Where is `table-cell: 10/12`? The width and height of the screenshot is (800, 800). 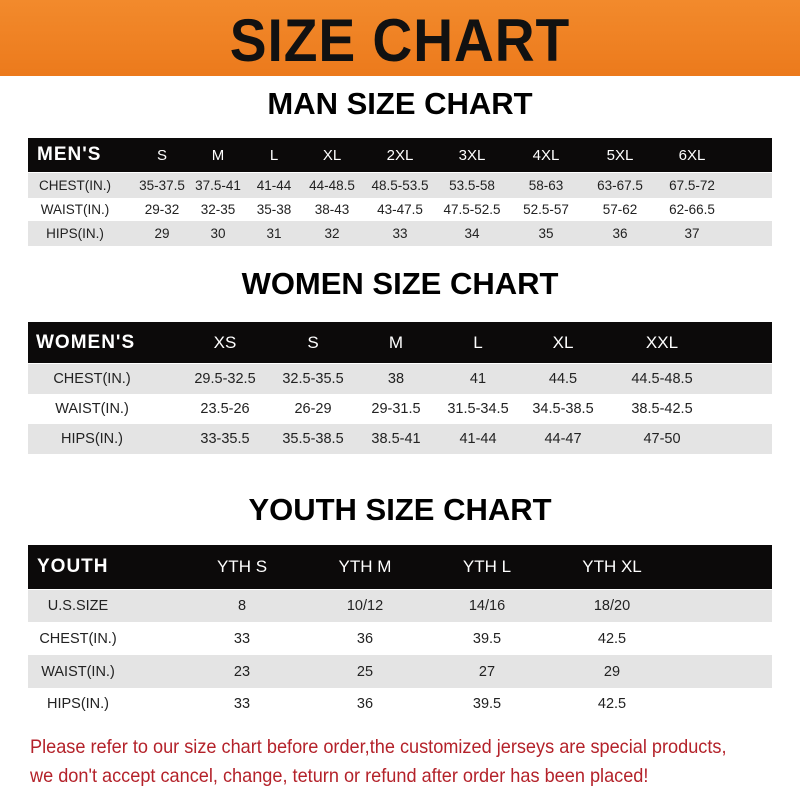 table-cell: 10/12 is located at coordinates (365, 606).